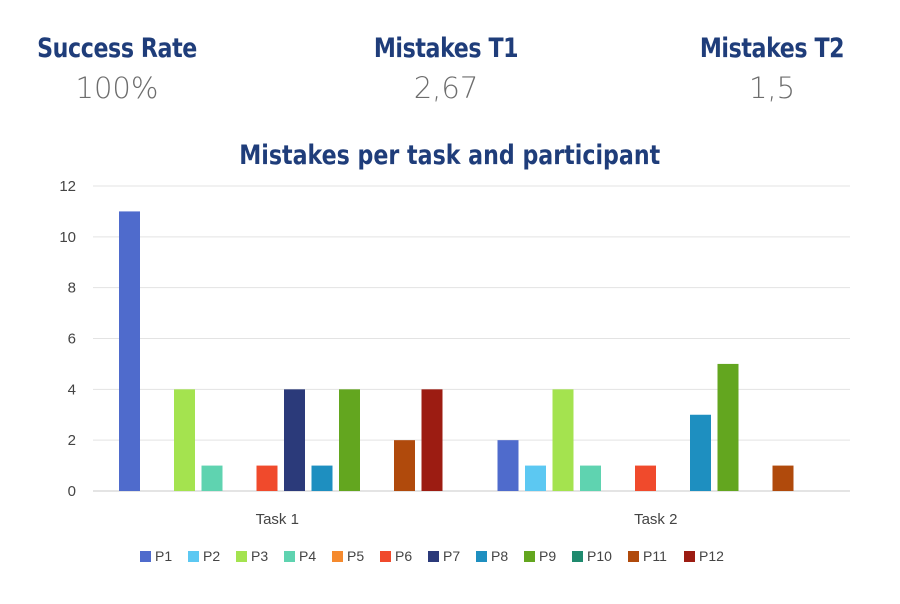 The height and width of the screenshot is (604, 900). What do you see at coordinates (481, 556) in the screenshot?
I see `legend-swatch-p8` at bounding box center [481, 556].